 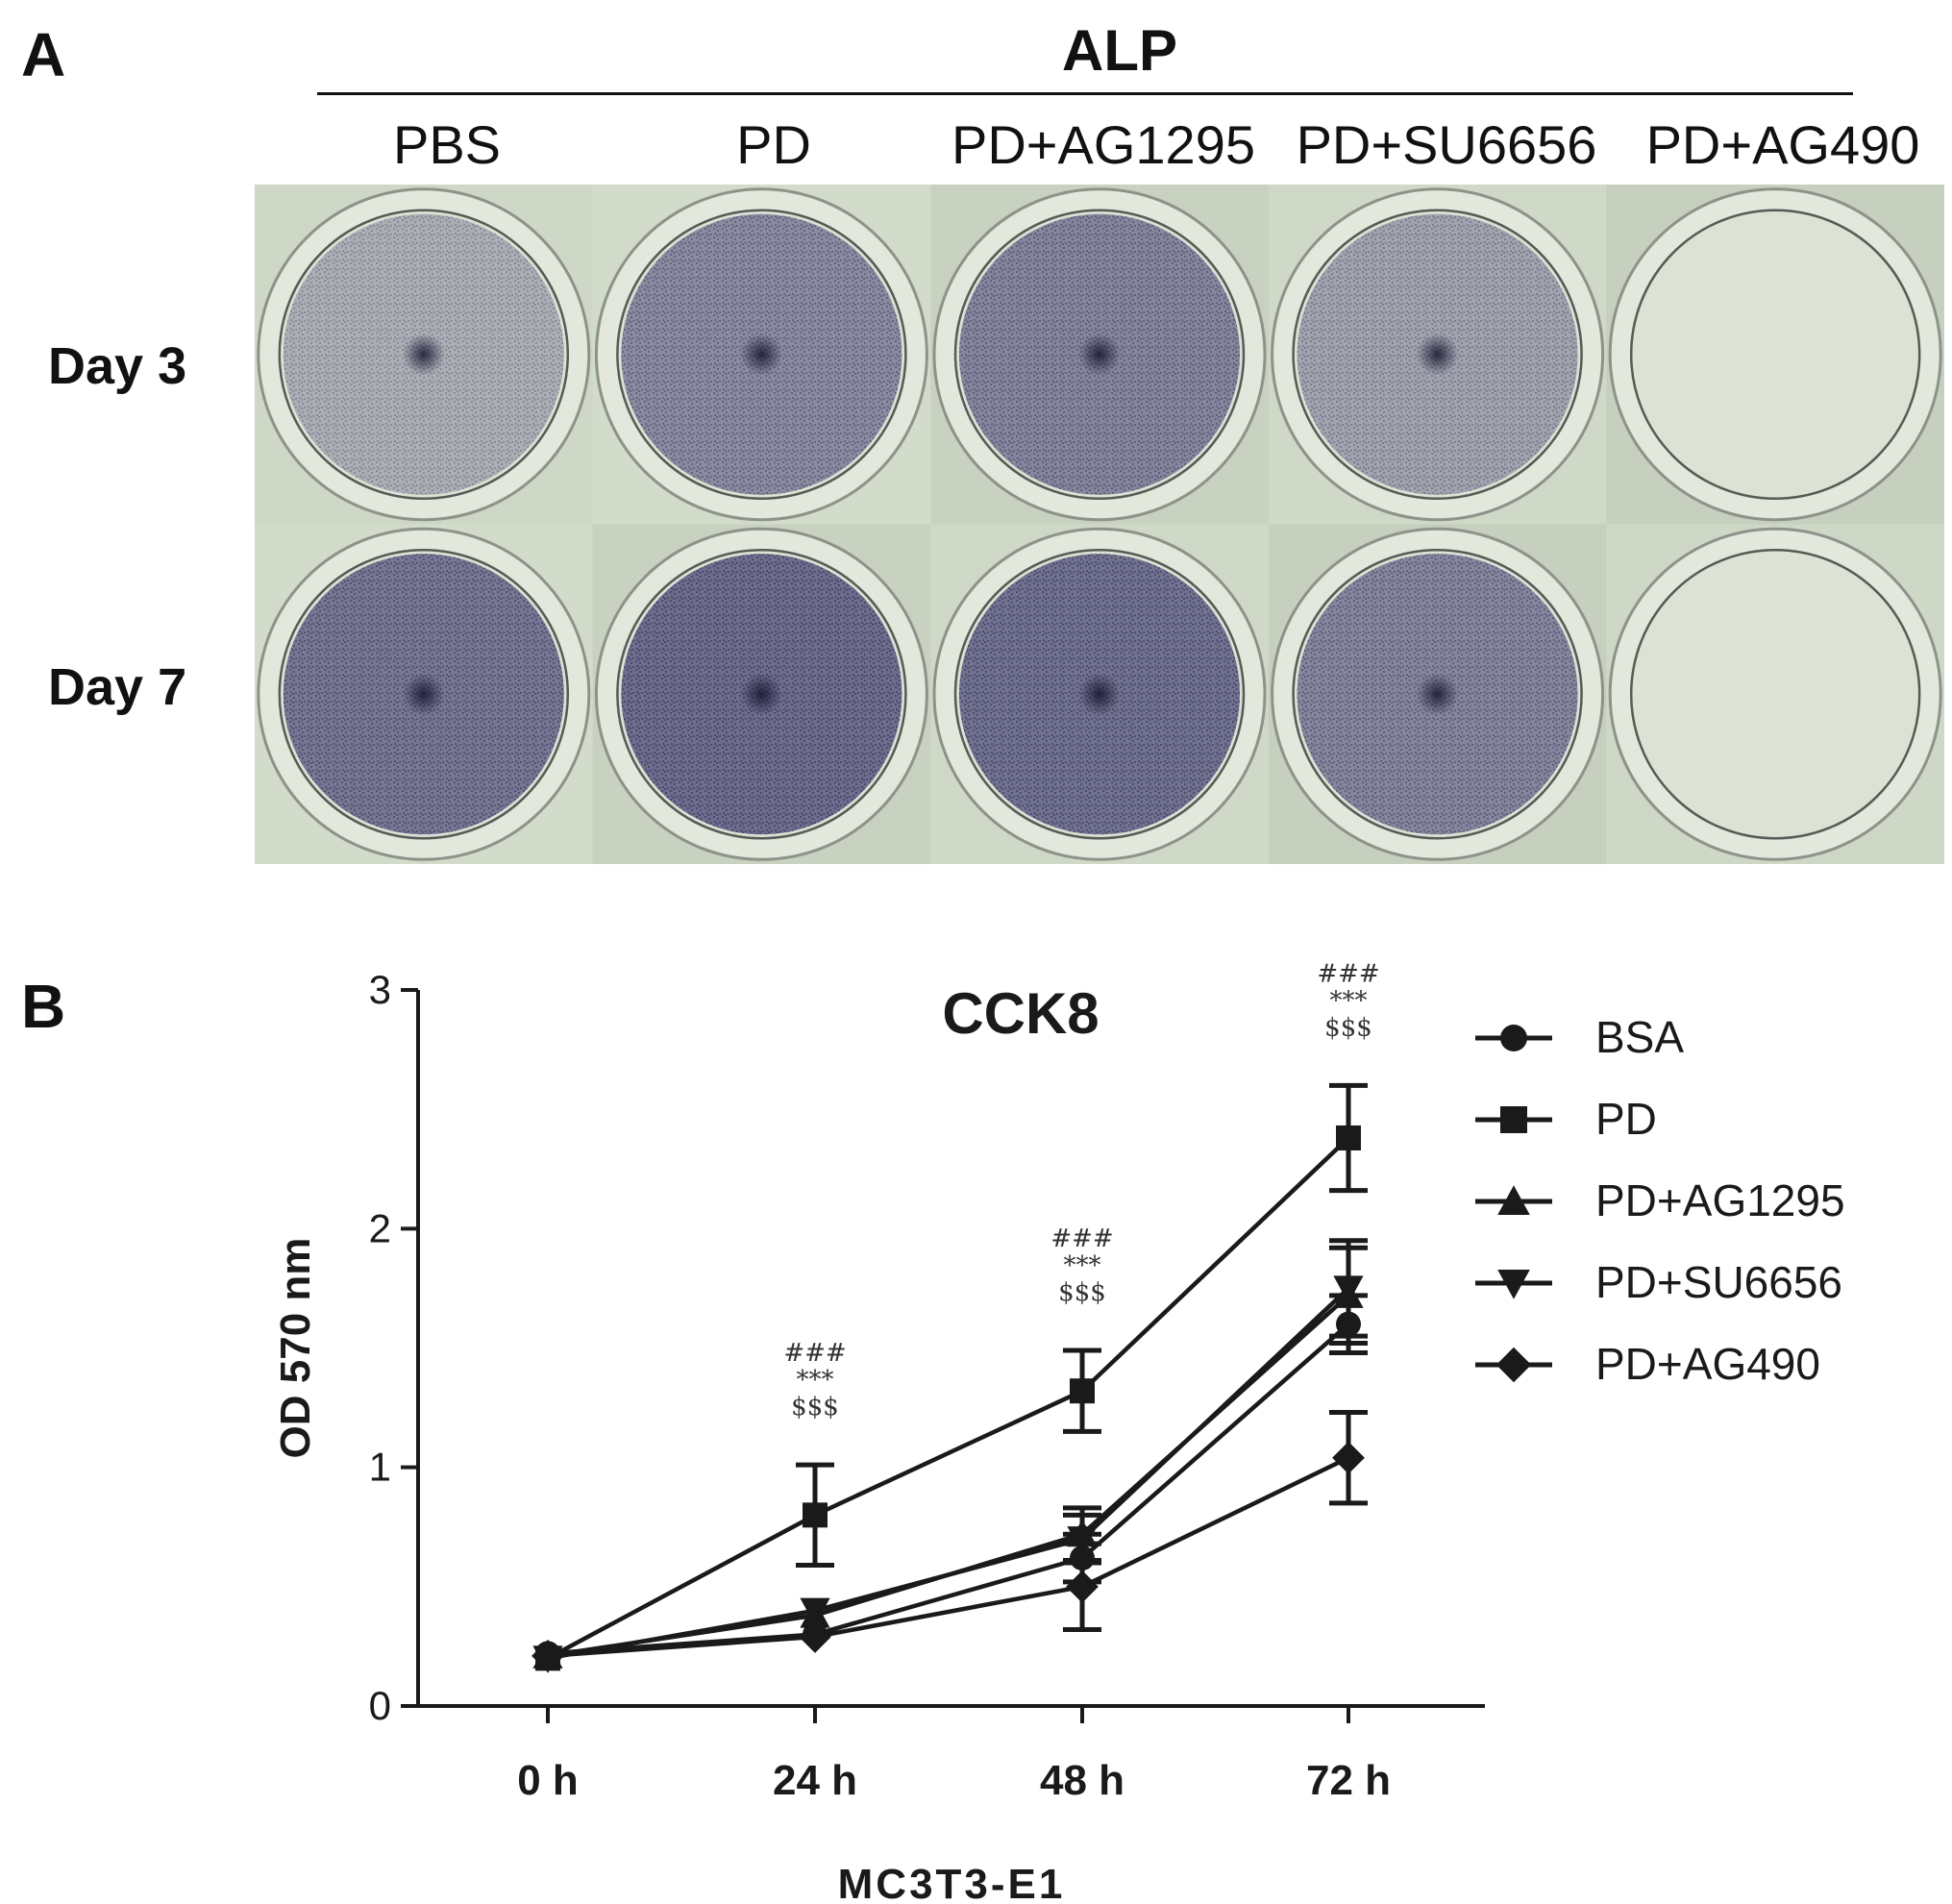 What do you see at coordinates (43, 1006) in the screenshot?
I see `panel-b-letter: B` at bounding box center [43, 1006].